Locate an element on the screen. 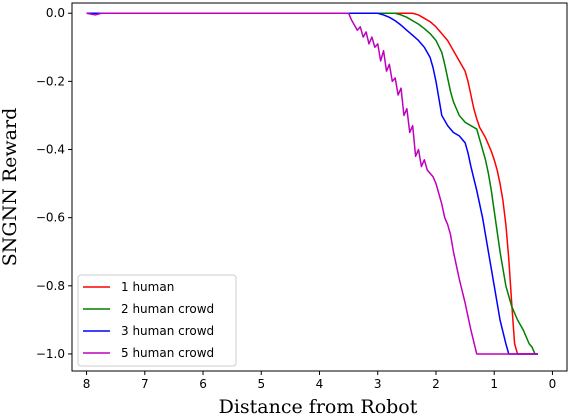 The height and width of the screenshot is (414, 568). x-axis-ticks: 8 7 6 5 4 3 2 1 0 is located at coordinates (320, 381).